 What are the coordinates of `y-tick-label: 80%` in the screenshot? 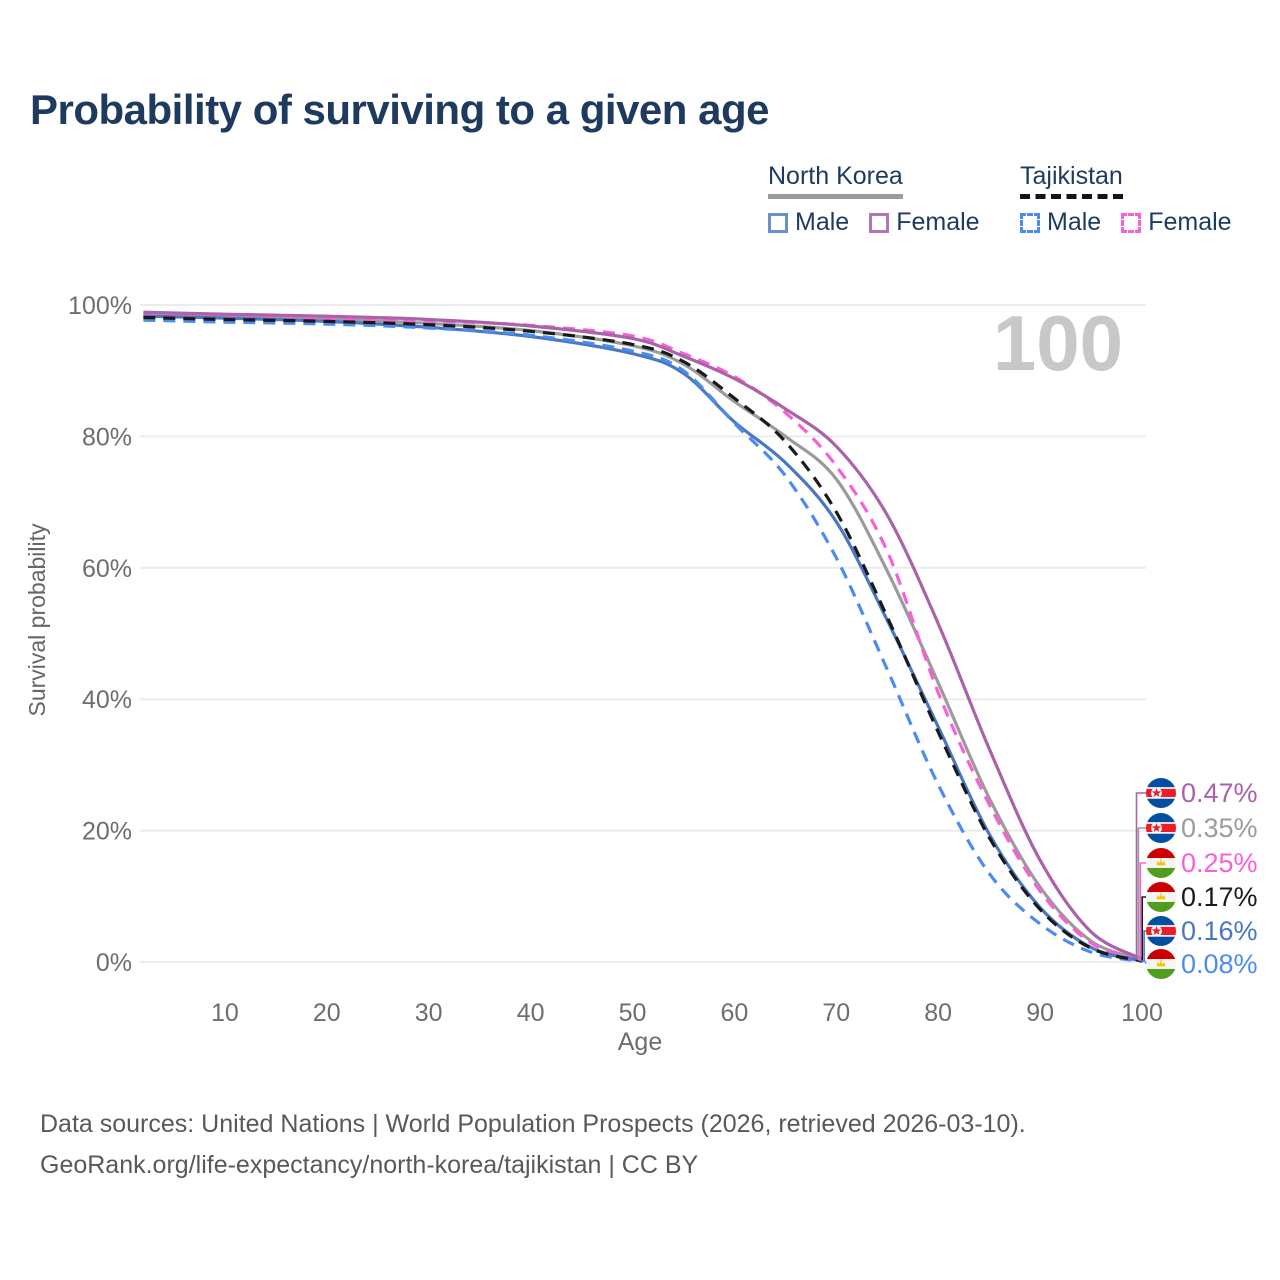 It's located at (107, 437).